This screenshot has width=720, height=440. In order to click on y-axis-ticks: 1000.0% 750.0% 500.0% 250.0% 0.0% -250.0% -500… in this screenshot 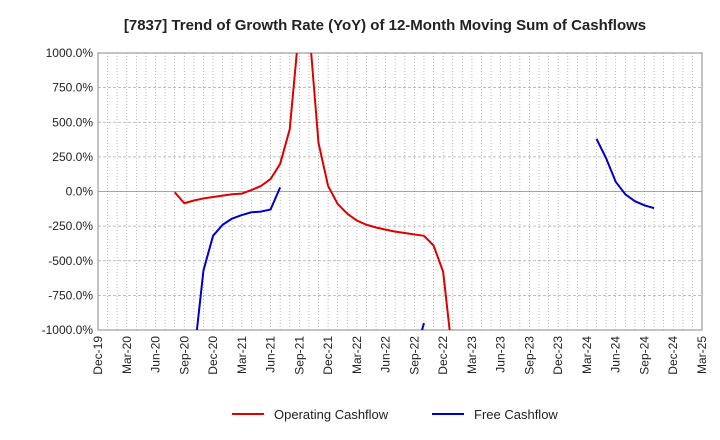, I will do `click(68, 191)`.